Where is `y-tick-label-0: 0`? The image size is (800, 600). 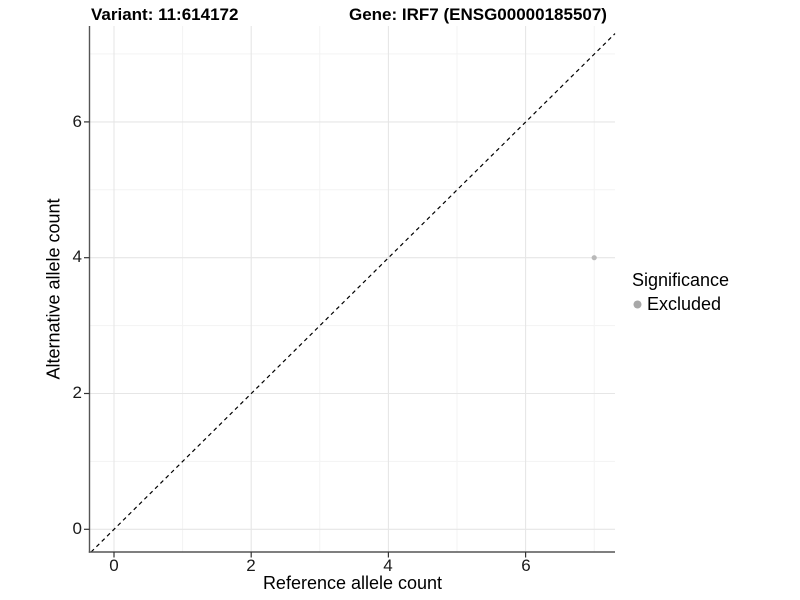
y-tick-label-0: 0 is located at coordinates (77, 528).